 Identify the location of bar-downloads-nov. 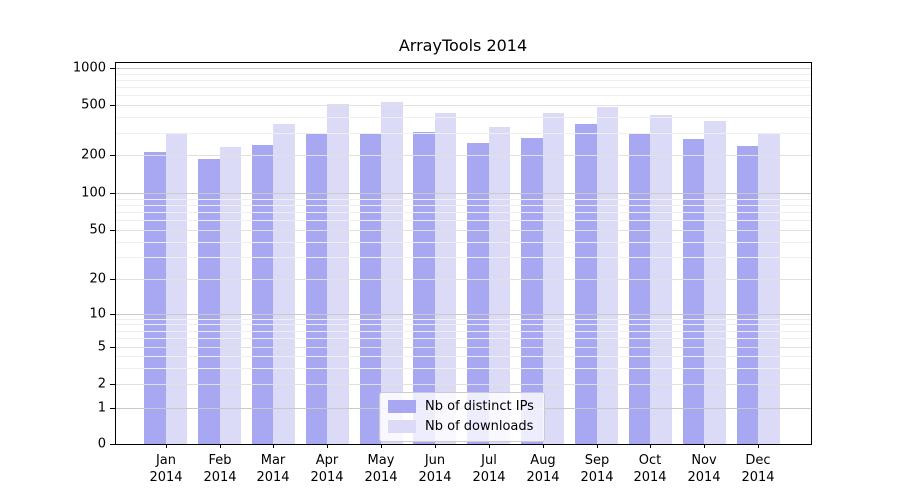
(715, 282).